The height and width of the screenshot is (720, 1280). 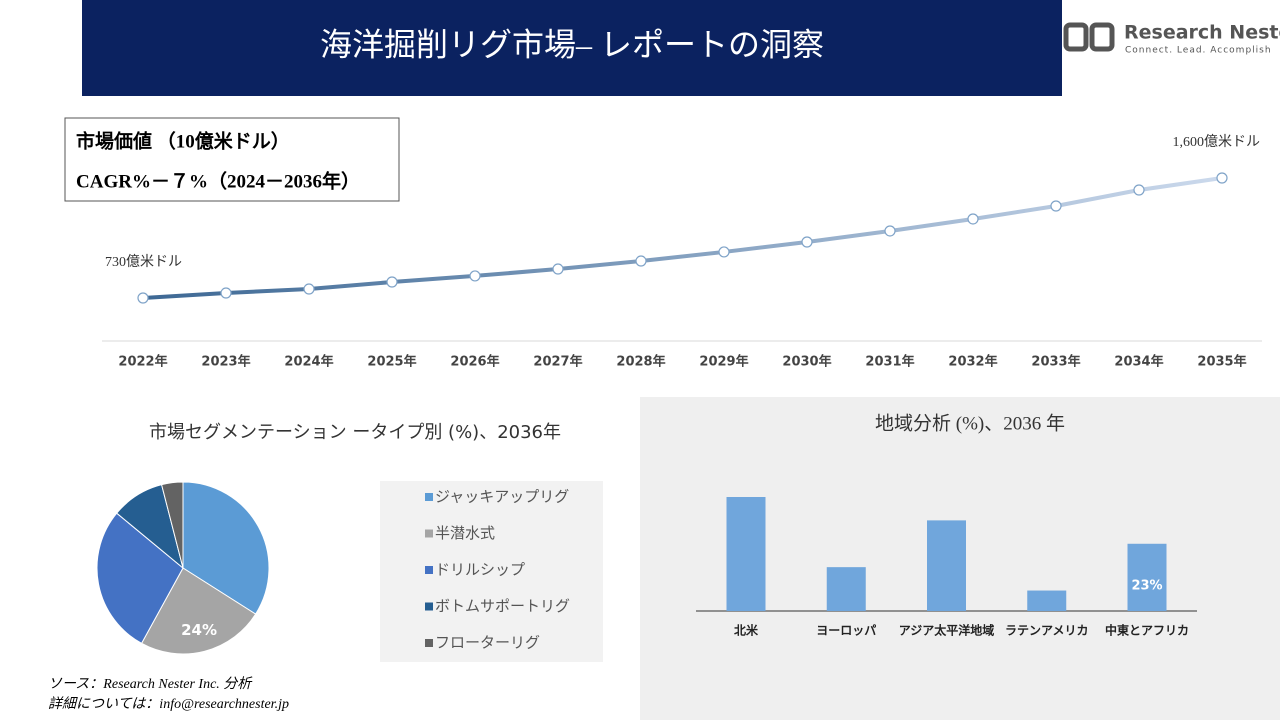 I want to click on x-tick-label: 2024年, so click(x=308, y=362).